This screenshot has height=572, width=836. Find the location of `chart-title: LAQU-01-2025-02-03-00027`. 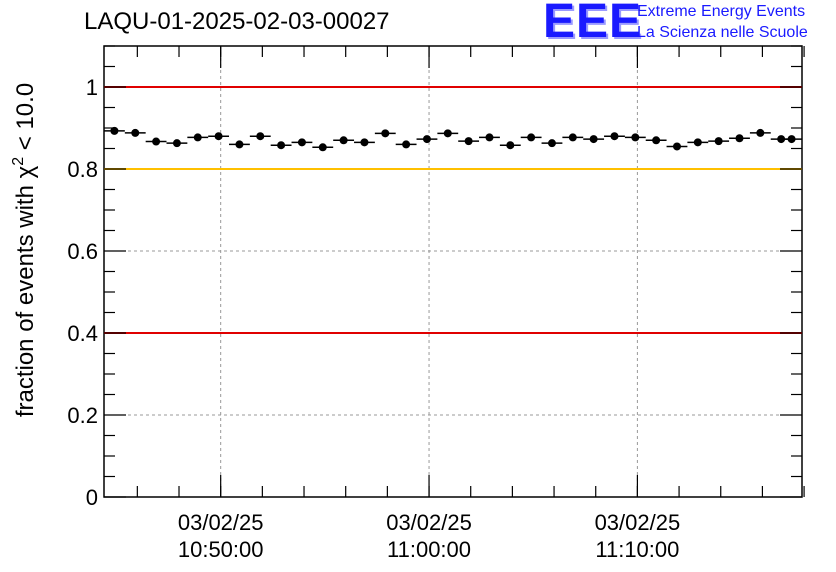

chart-title: LAQU-01-2025-02-03-00027 is located at coordinates (237, 21).